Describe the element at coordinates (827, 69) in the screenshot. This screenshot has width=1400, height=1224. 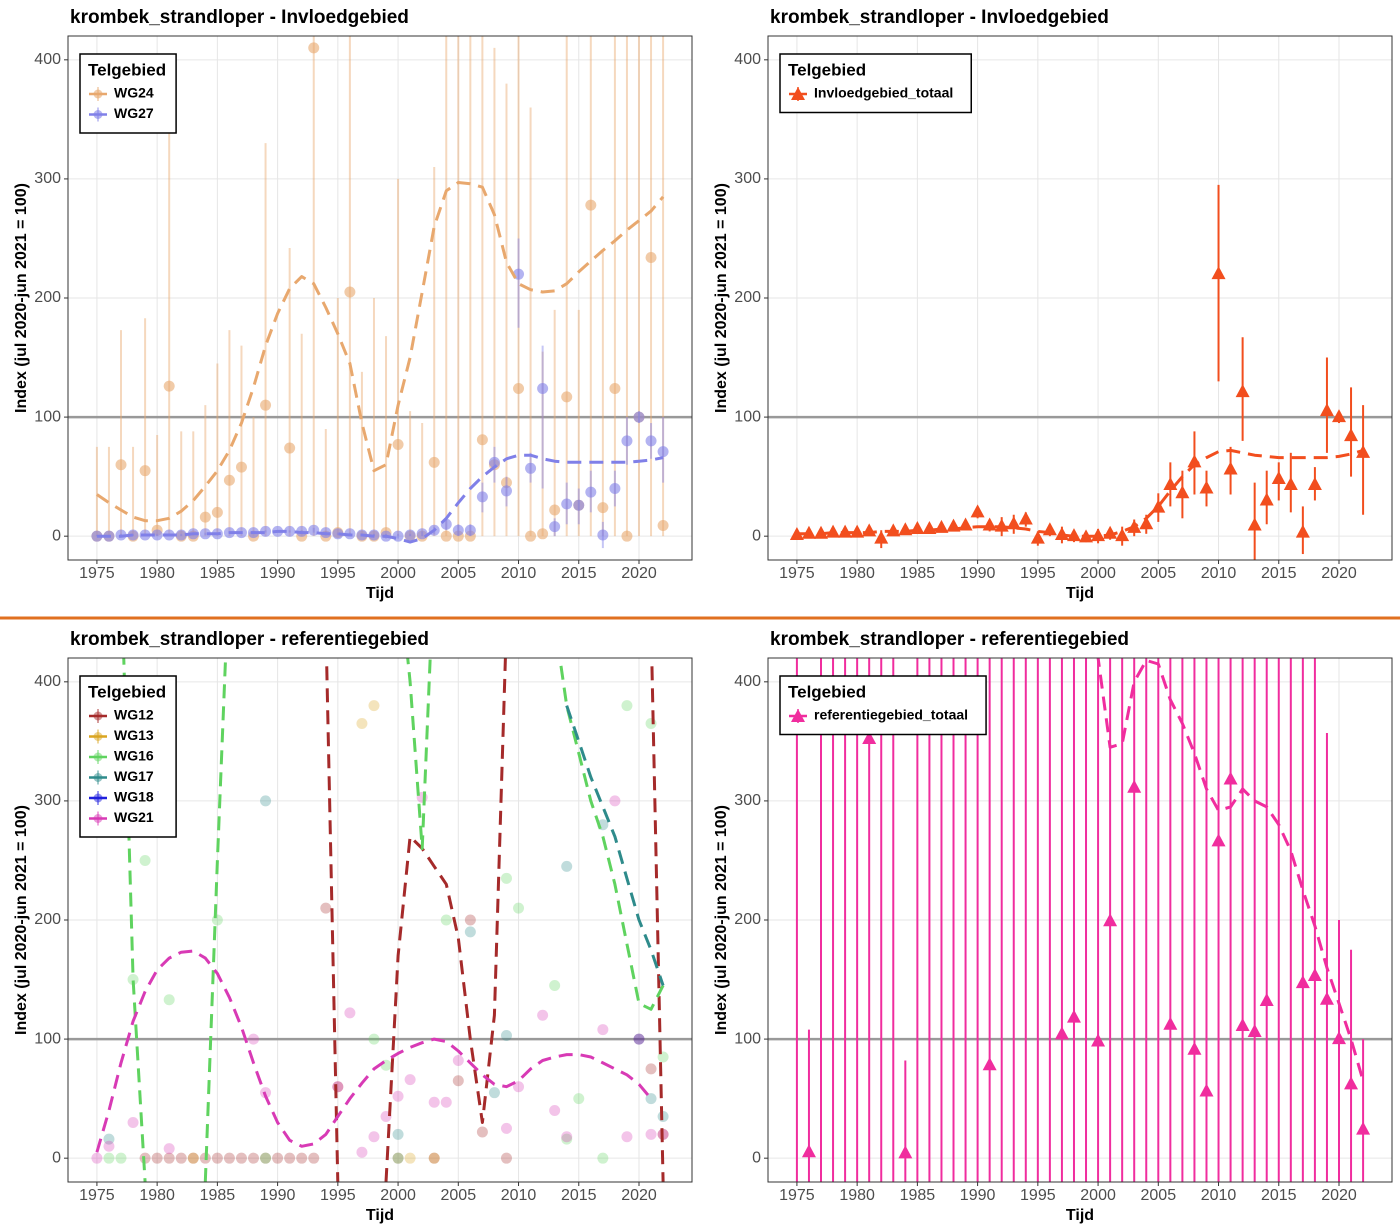
I see `legend-title: Telgebied` at that location.